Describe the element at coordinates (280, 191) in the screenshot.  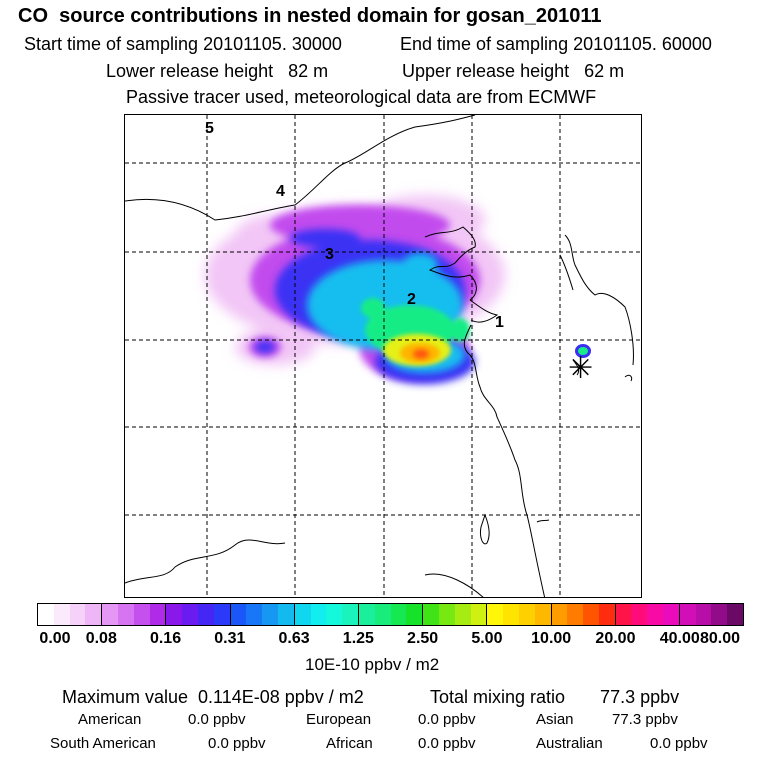
I see `marker-4: 4` at that location.